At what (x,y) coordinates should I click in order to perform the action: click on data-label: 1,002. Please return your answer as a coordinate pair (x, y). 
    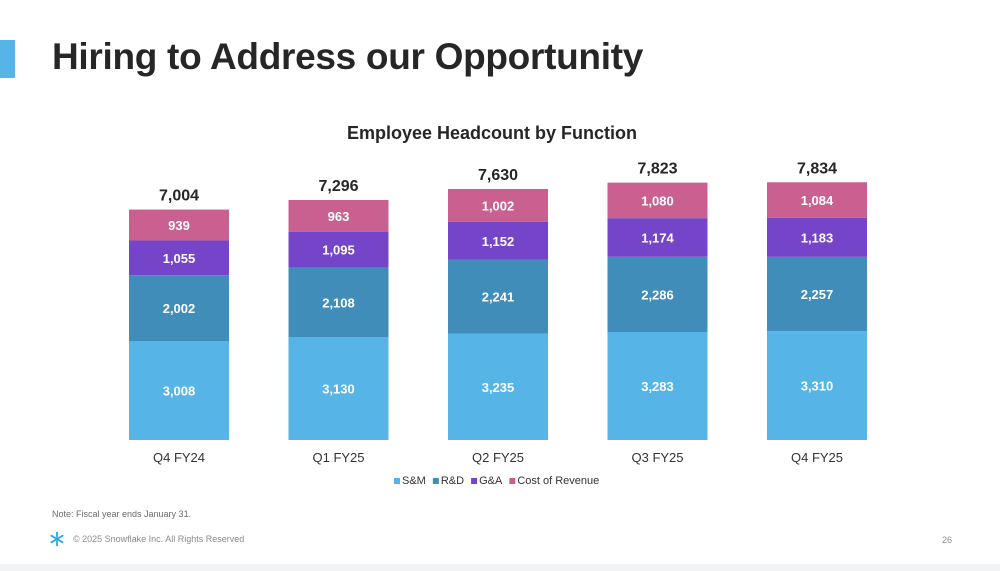
    Looking at the image, I should click on (498, 205).